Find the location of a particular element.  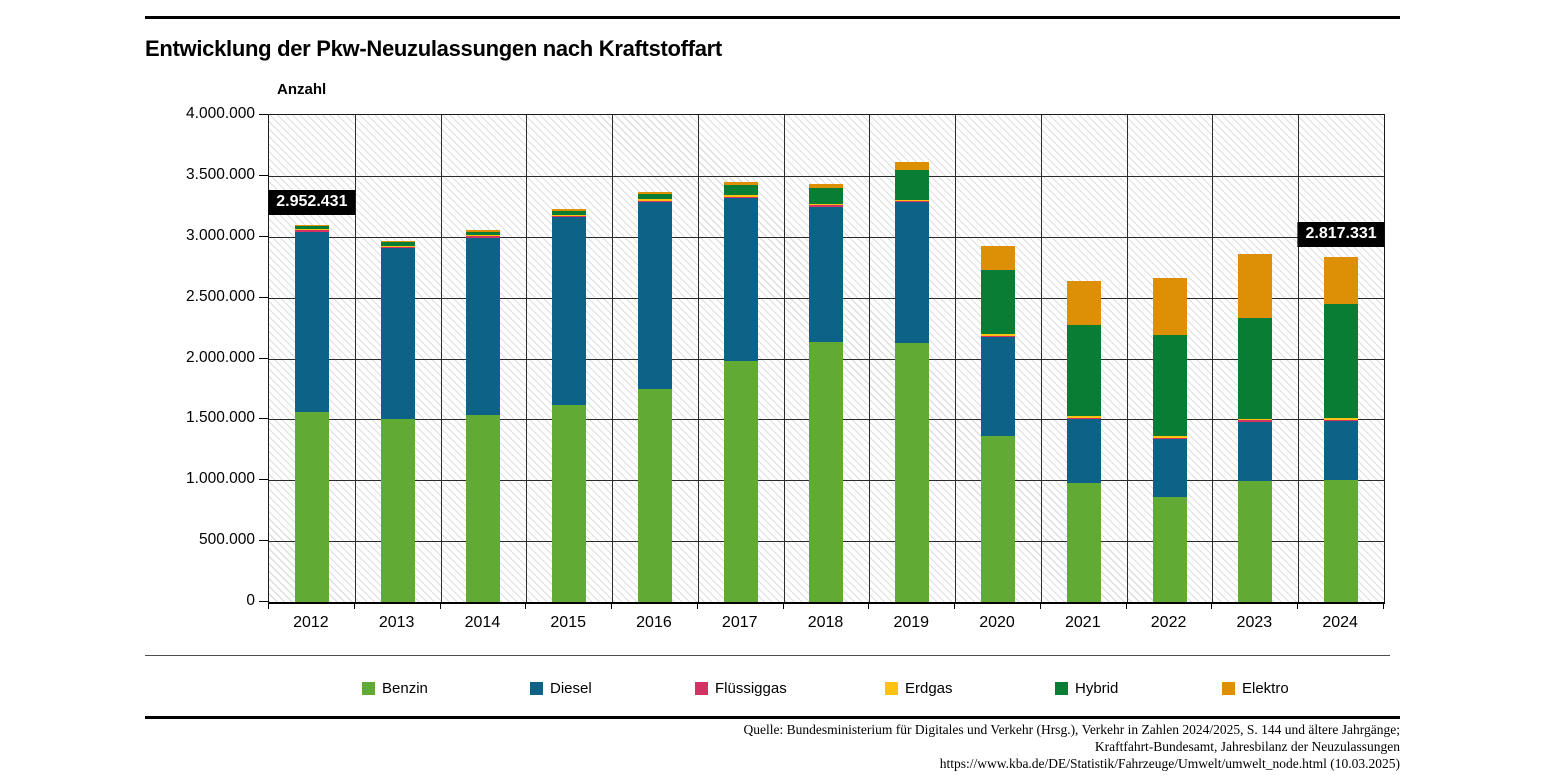

gridline-horizontal is located at coordinates (826, 176).